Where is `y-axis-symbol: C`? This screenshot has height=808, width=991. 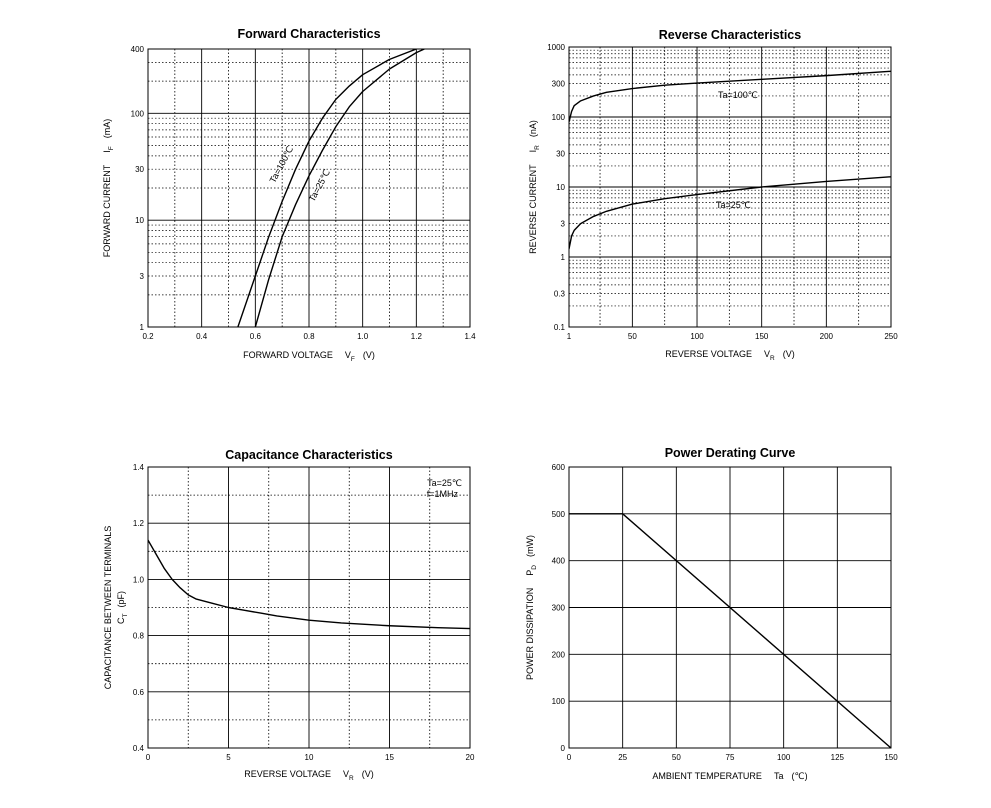
y-axis-symbol: C is located at coordinates (121, 620).